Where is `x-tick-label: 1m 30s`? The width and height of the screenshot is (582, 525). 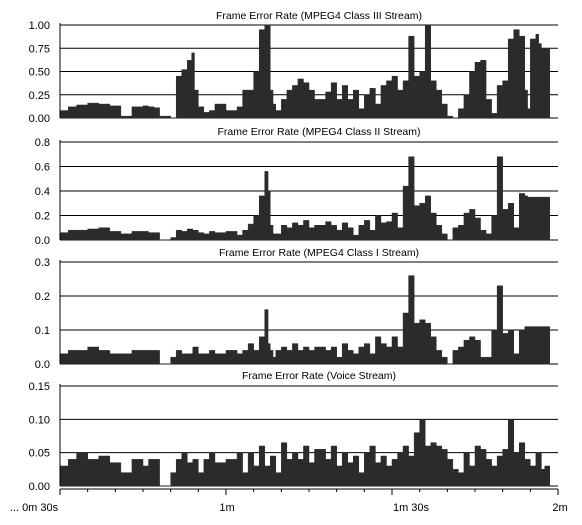
x-tick-label: 1m 30s is located at coordinates (411, 508).